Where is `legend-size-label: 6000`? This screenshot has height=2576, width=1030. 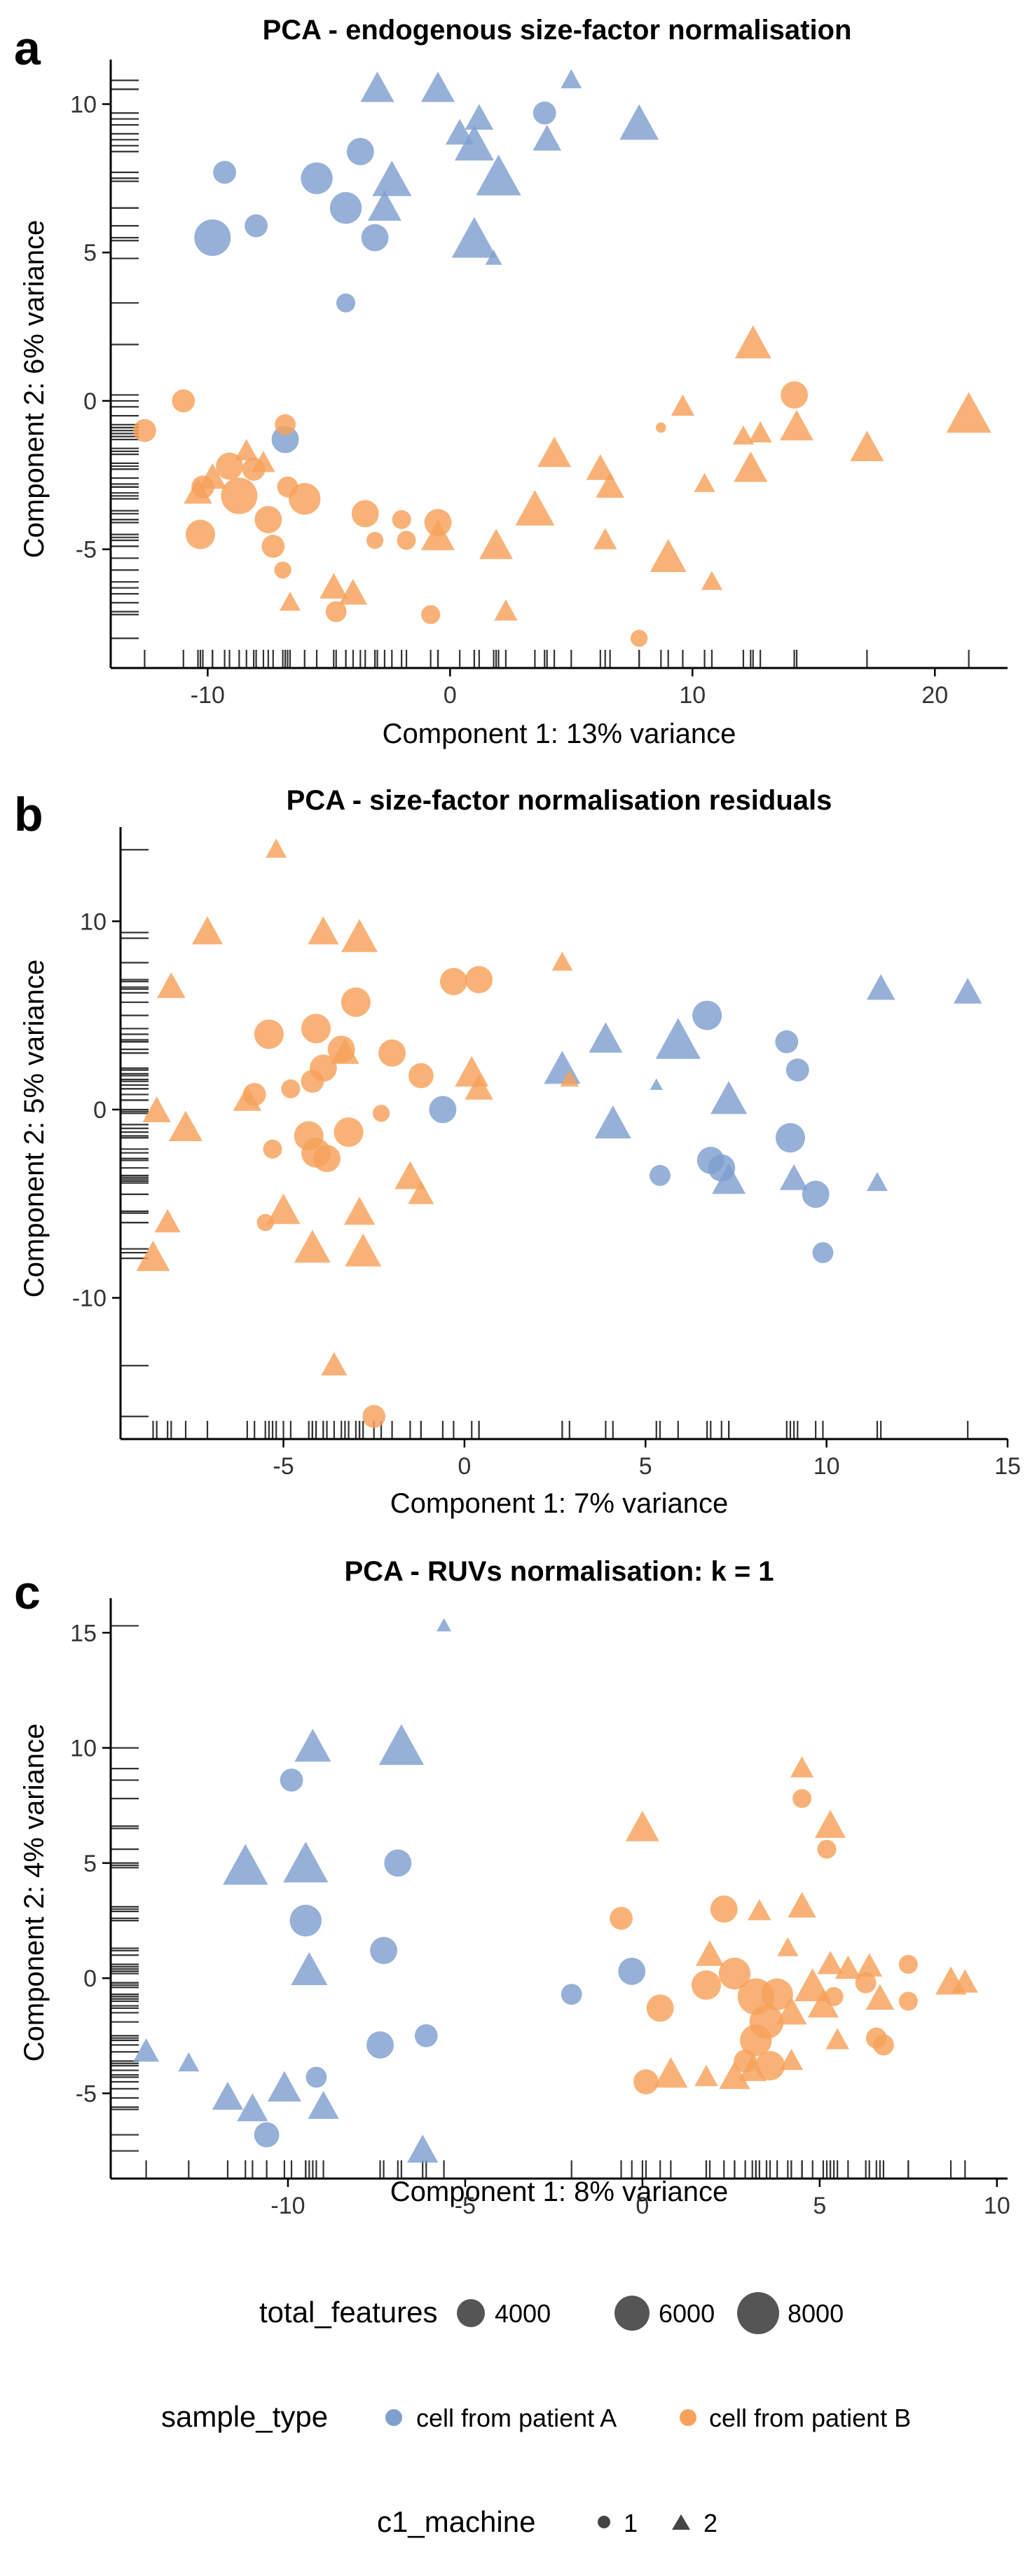
legend-size-label: 6000 is located at coordinates (687, 2313).